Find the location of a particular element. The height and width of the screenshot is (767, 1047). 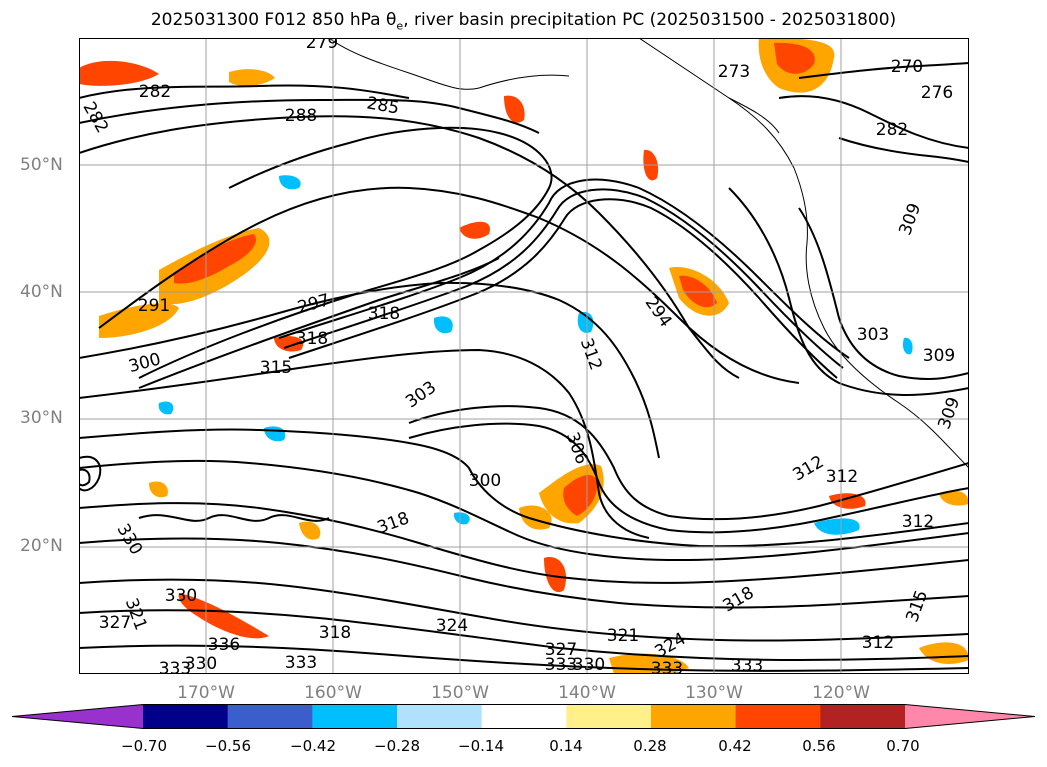

contour-label-282-a: 282 is located at coordinates (155, 92).